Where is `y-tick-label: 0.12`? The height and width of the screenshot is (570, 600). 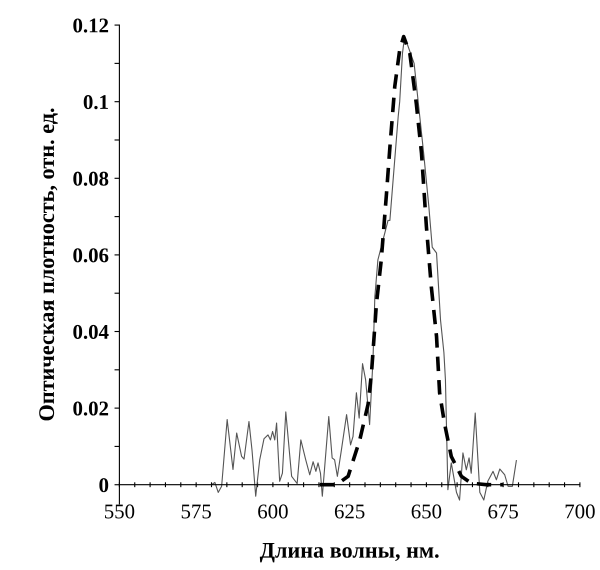 y-tick-label: 0.12 is located at coordinates (90, 25).